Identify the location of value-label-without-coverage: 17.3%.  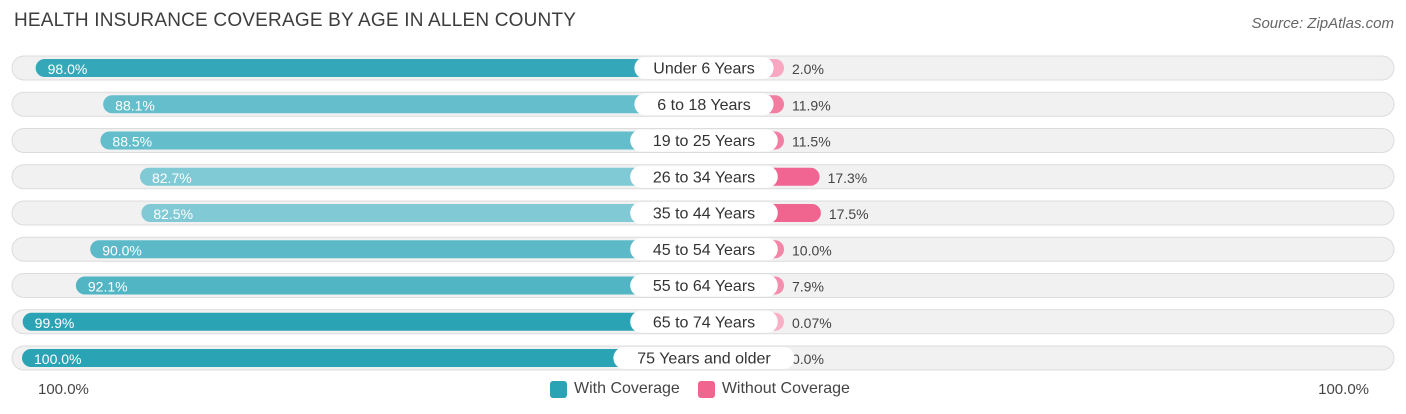
(848, 178).